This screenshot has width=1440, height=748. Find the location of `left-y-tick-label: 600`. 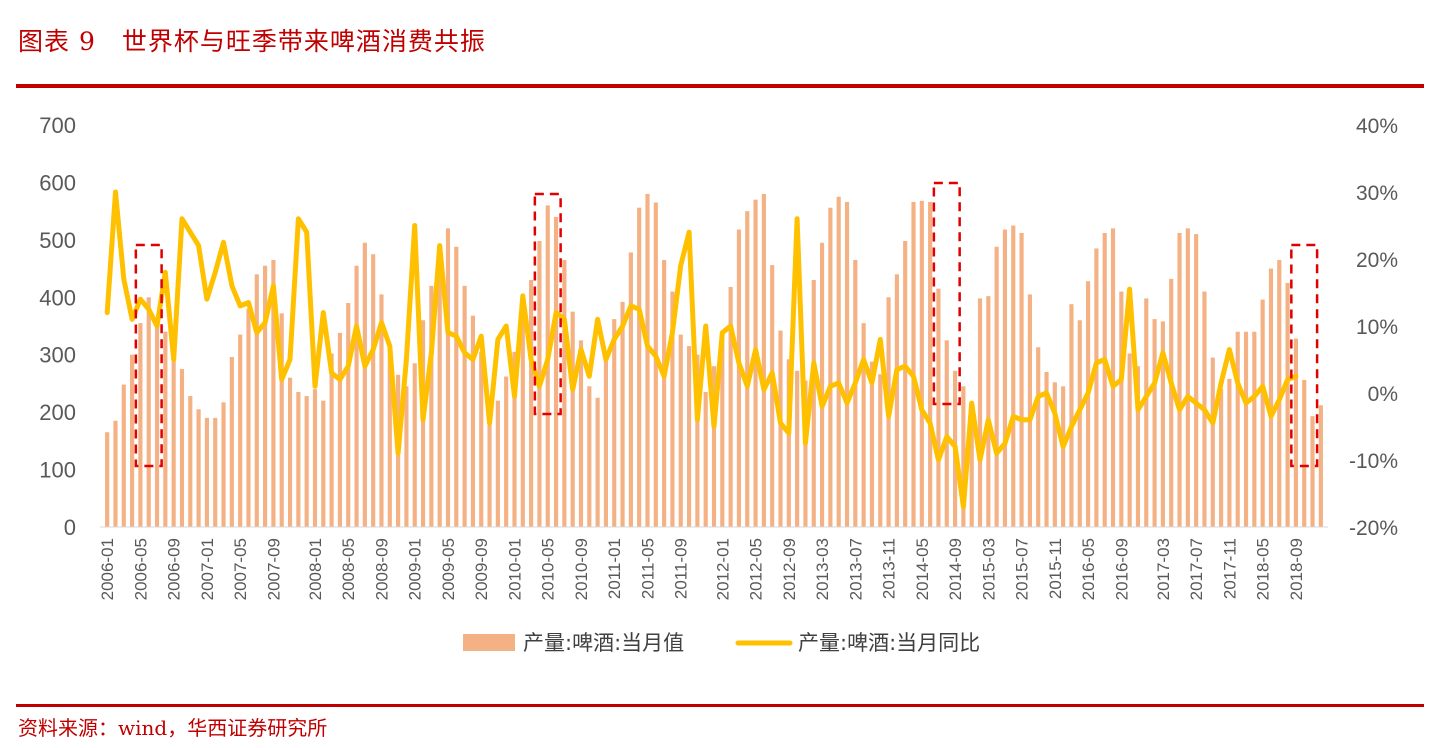

left-y-tick-label: 600 is located at coordinates (57, 182).